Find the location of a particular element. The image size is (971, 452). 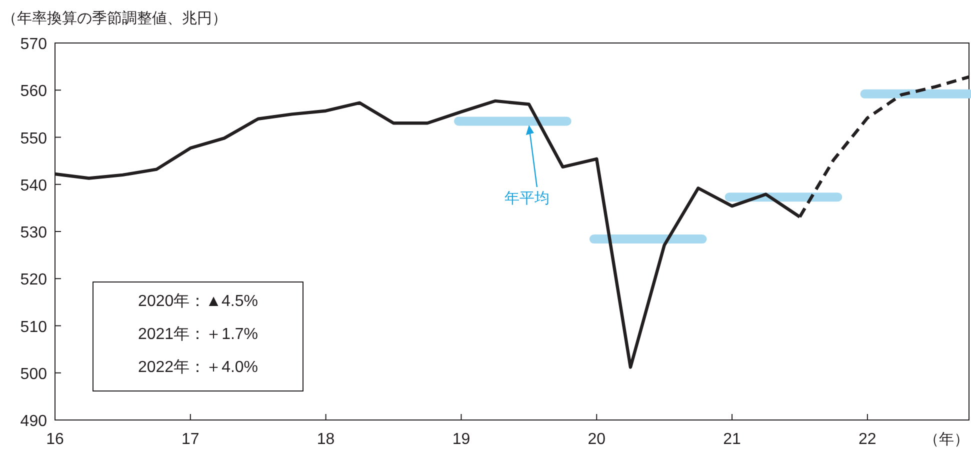

y-tick-label: 550 is located at coordinates (34, 139).